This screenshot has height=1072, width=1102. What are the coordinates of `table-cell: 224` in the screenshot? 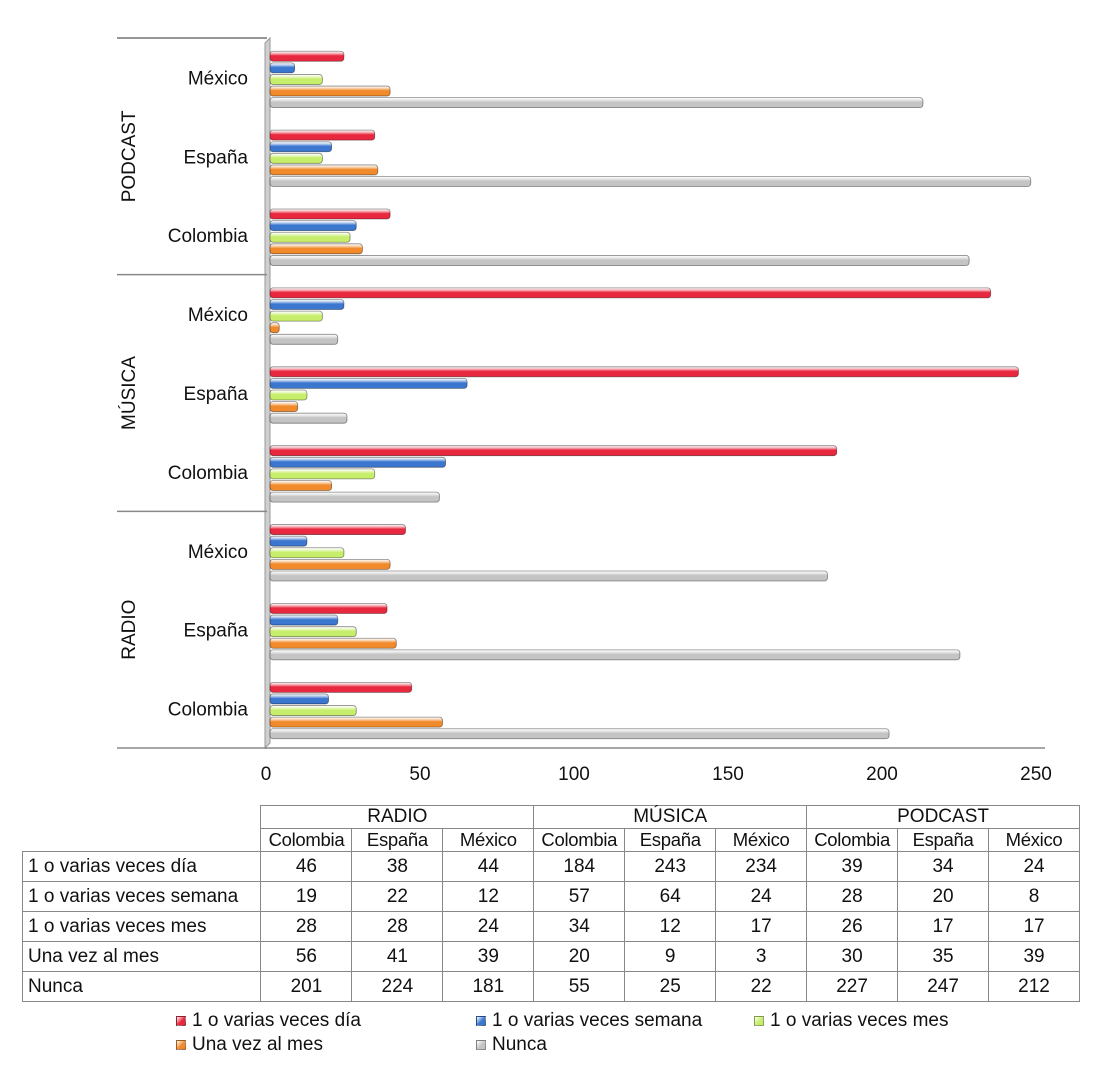 It's located at (397, 986).